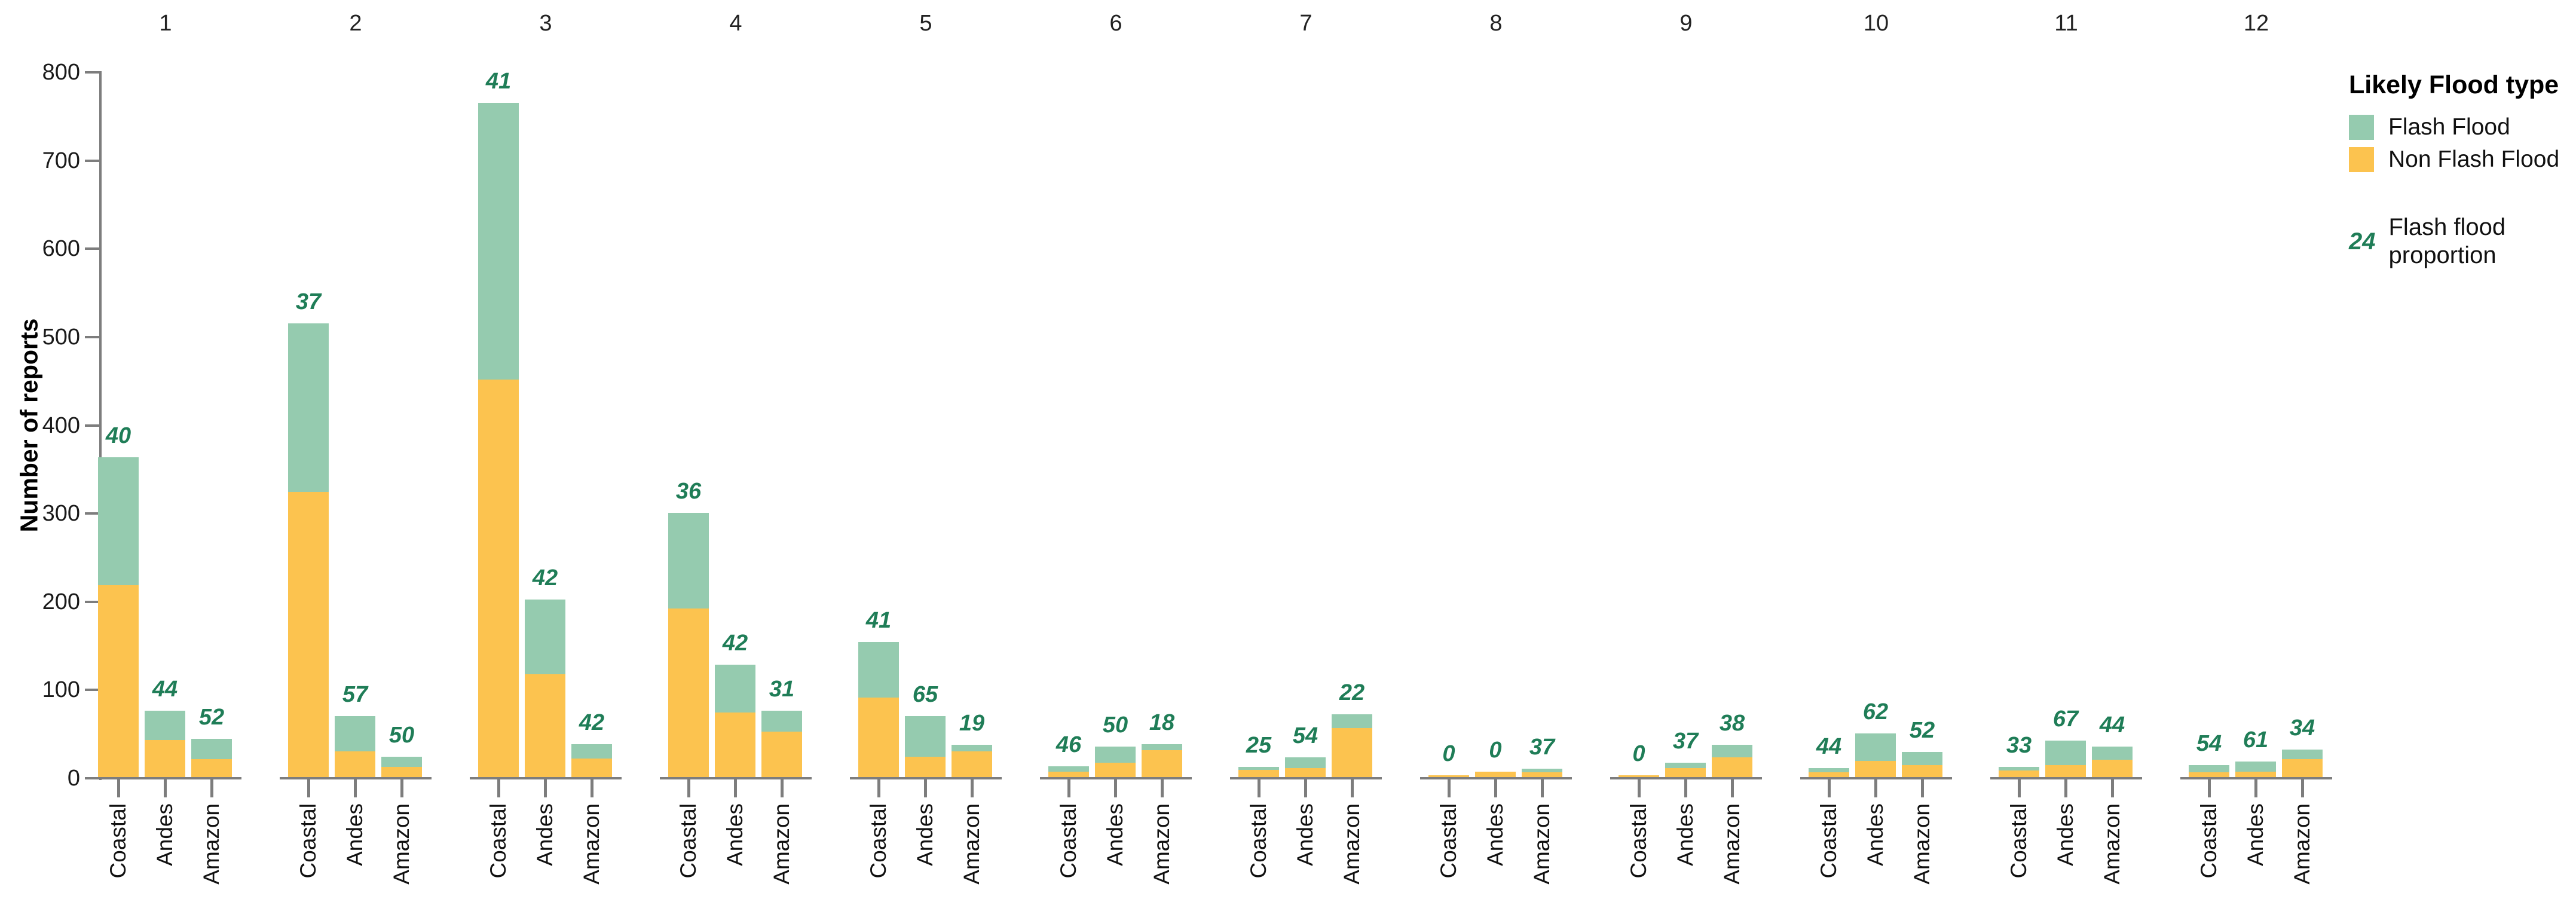 Image resolution: width=2576 pixels, height=899 pixels. What do you see at coordinates (925, 24) in the screenshot?
I see `month-label: 5` at bounding box center [925, 24].